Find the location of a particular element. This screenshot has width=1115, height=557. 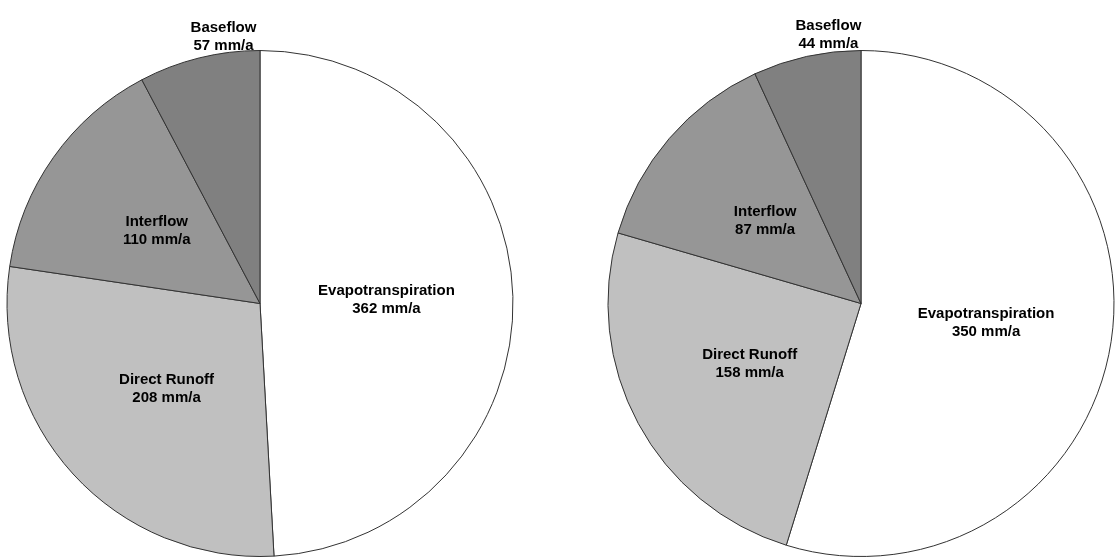

data-label: 87 mm/a is located at coordinates (765, 229).